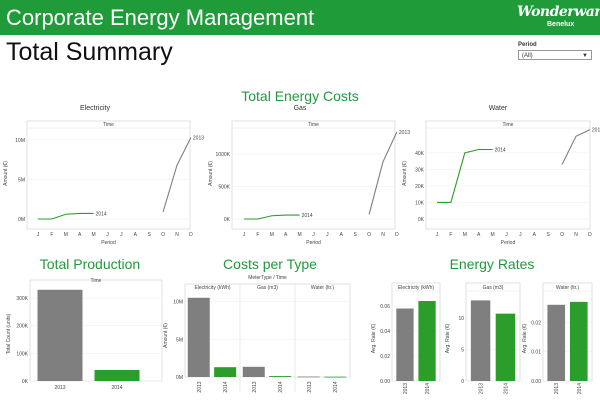 This screenshot has height=400, width=600. Describe the element at coordinates (66, 216) in the screenshot. I see `electricity-series-2014-line` at that location.